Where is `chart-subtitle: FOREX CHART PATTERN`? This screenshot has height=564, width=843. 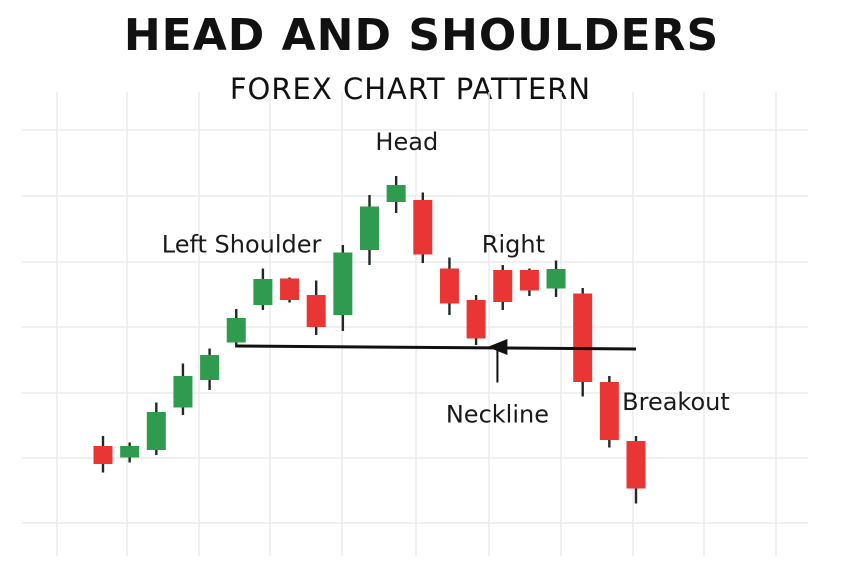
chart-subtitle: FOREX CHART PATTERN is located at coordinates (410, 89).